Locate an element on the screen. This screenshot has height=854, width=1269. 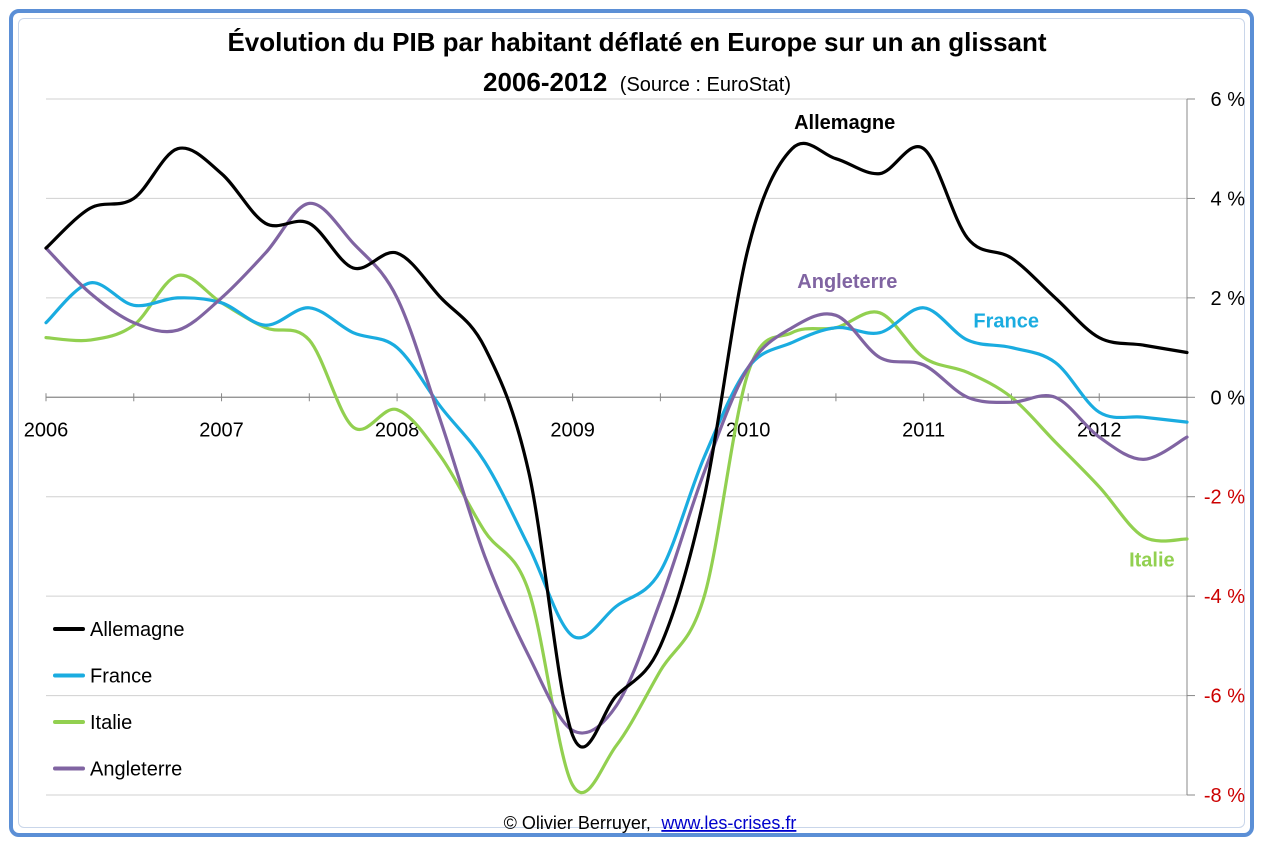
y-tick-label: 6 % is located at coordinates (1228, 100).